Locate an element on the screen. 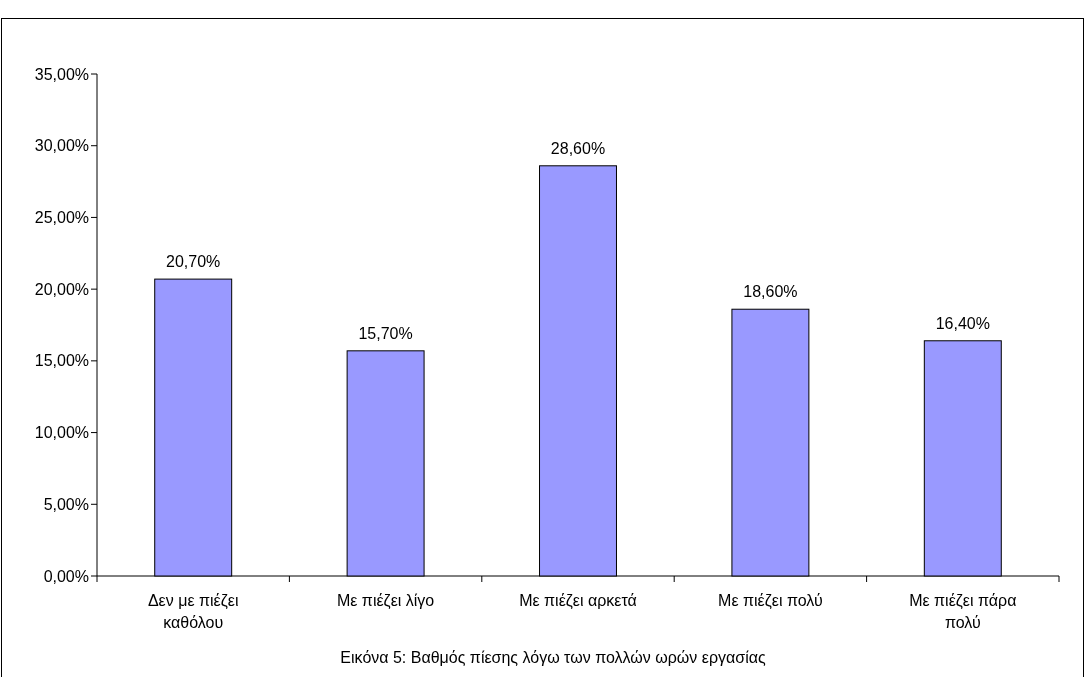  data-label: 16,40% is located at coordinates (962, 323).